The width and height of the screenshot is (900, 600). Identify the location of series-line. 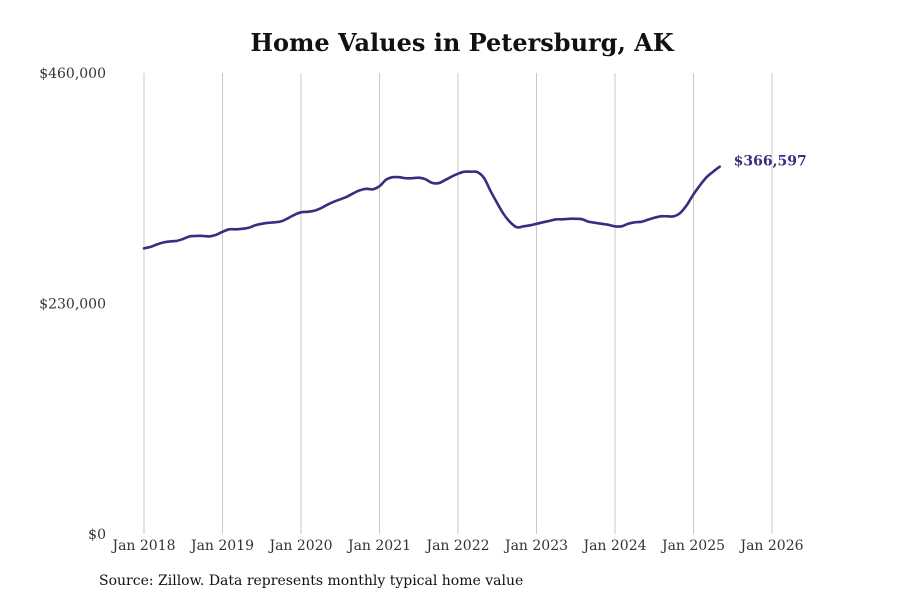
(431, 207).